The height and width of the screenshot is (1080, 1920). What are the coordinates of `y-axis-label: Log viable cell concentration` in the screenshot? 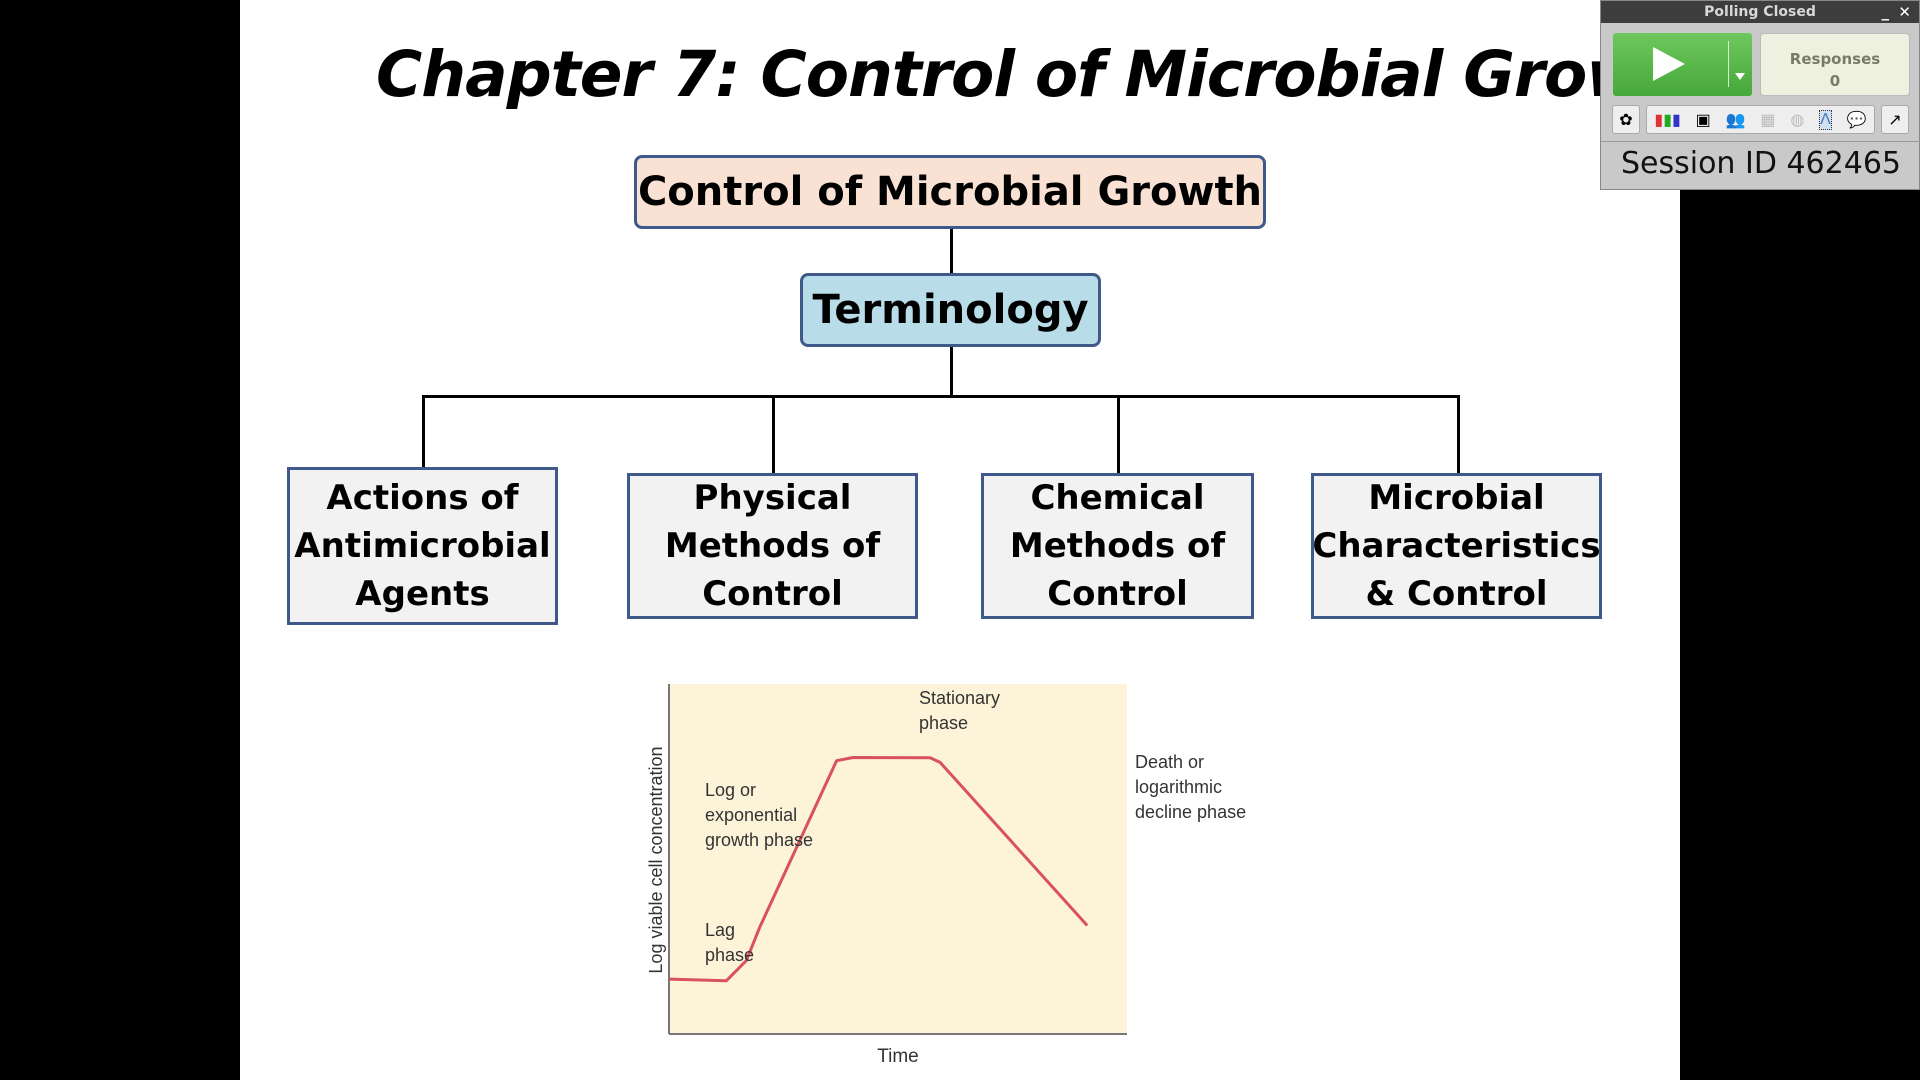 It's located at (656, 859).